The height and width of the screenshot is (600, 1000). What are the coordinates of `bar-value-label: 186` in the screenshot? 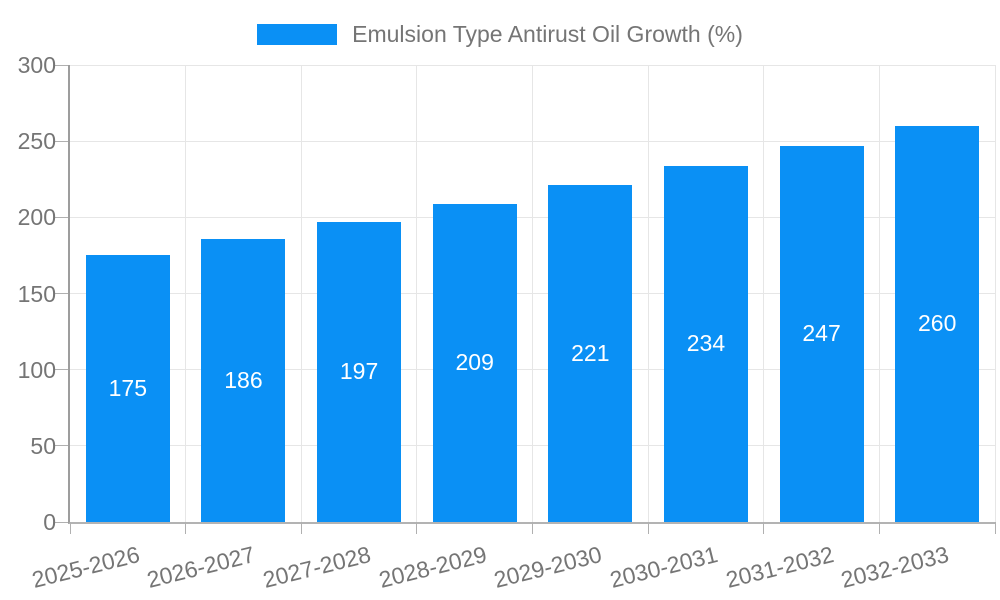 It's located at (243, 379).